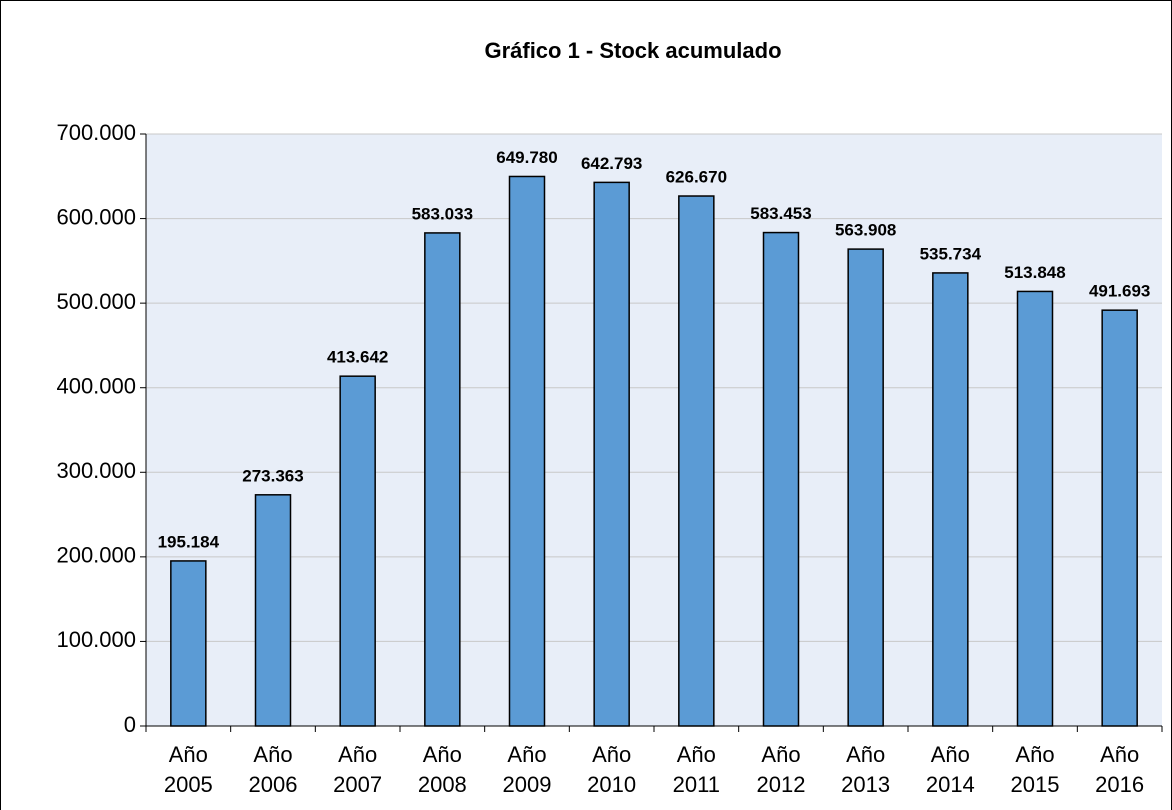 The height and width of the screenshot is (810, 1172). Describe the element at coordinates (272, 475) in the screenshot. I see `data-label: 273.363` at that location.